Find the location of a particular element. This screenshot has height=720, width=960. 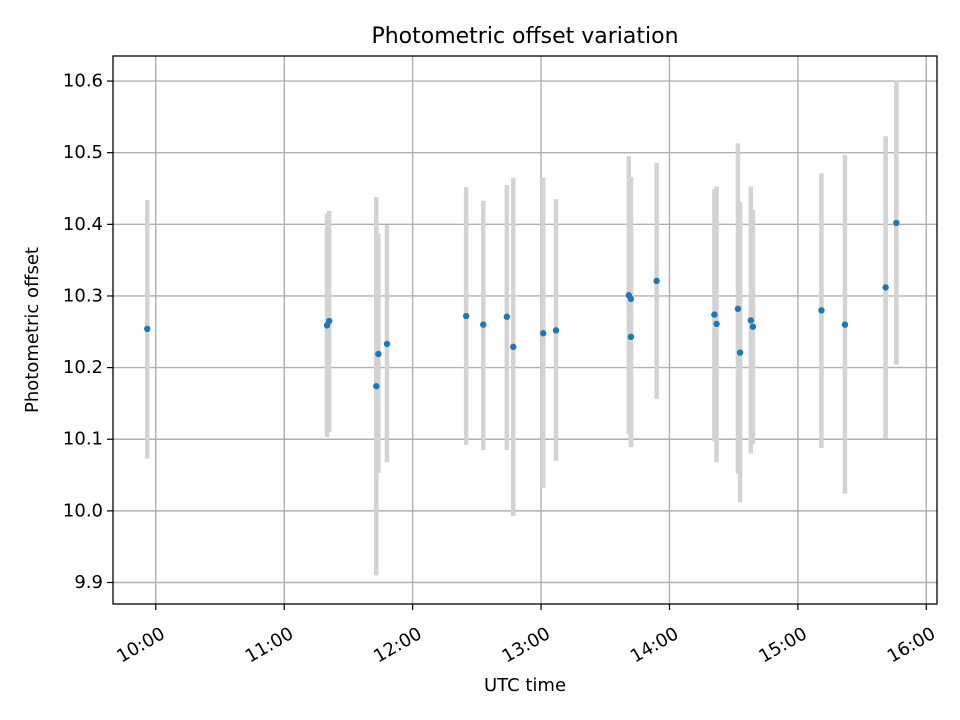

y-tick-label: 10.2 is located at coordinates (83, 367).